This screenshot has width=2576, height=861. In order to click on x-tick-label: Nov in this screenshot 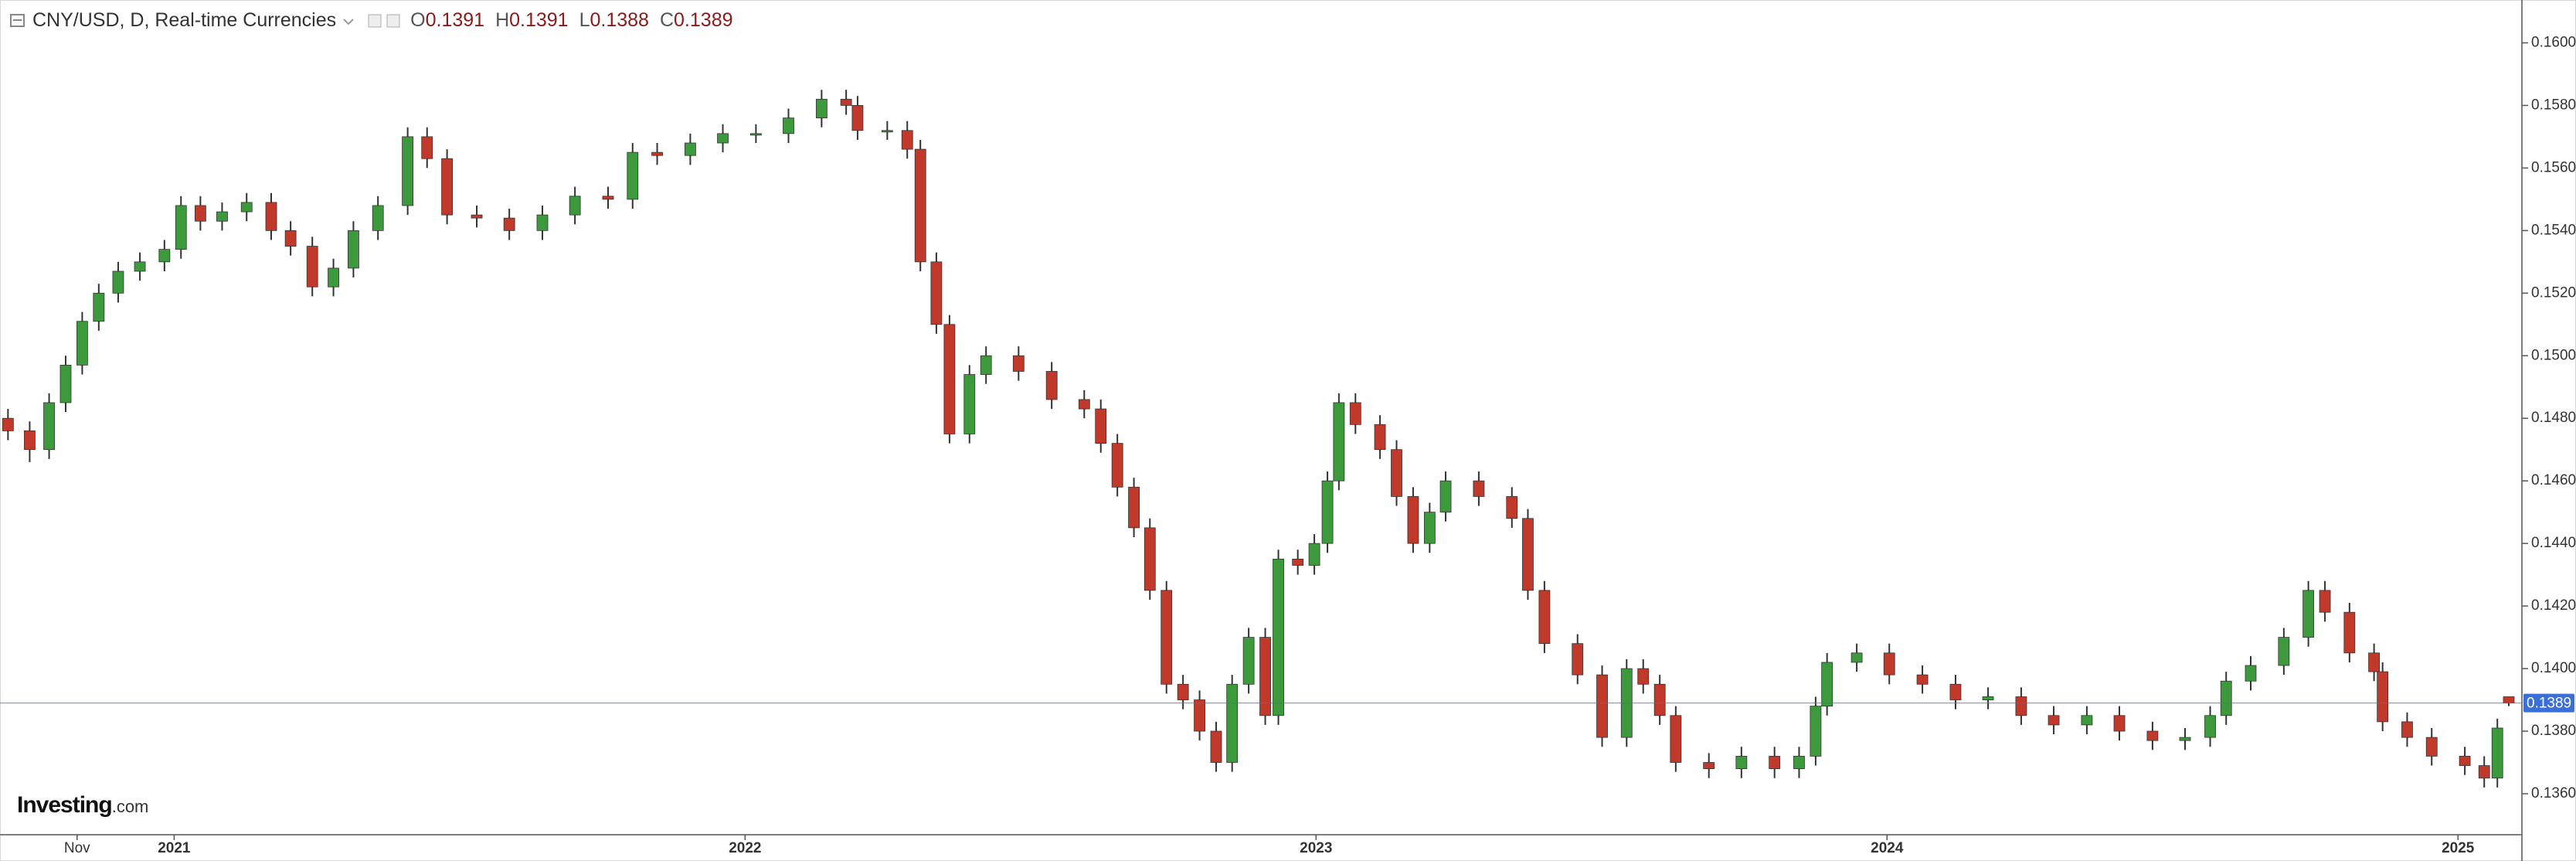, I will do `click(77, 848)`.